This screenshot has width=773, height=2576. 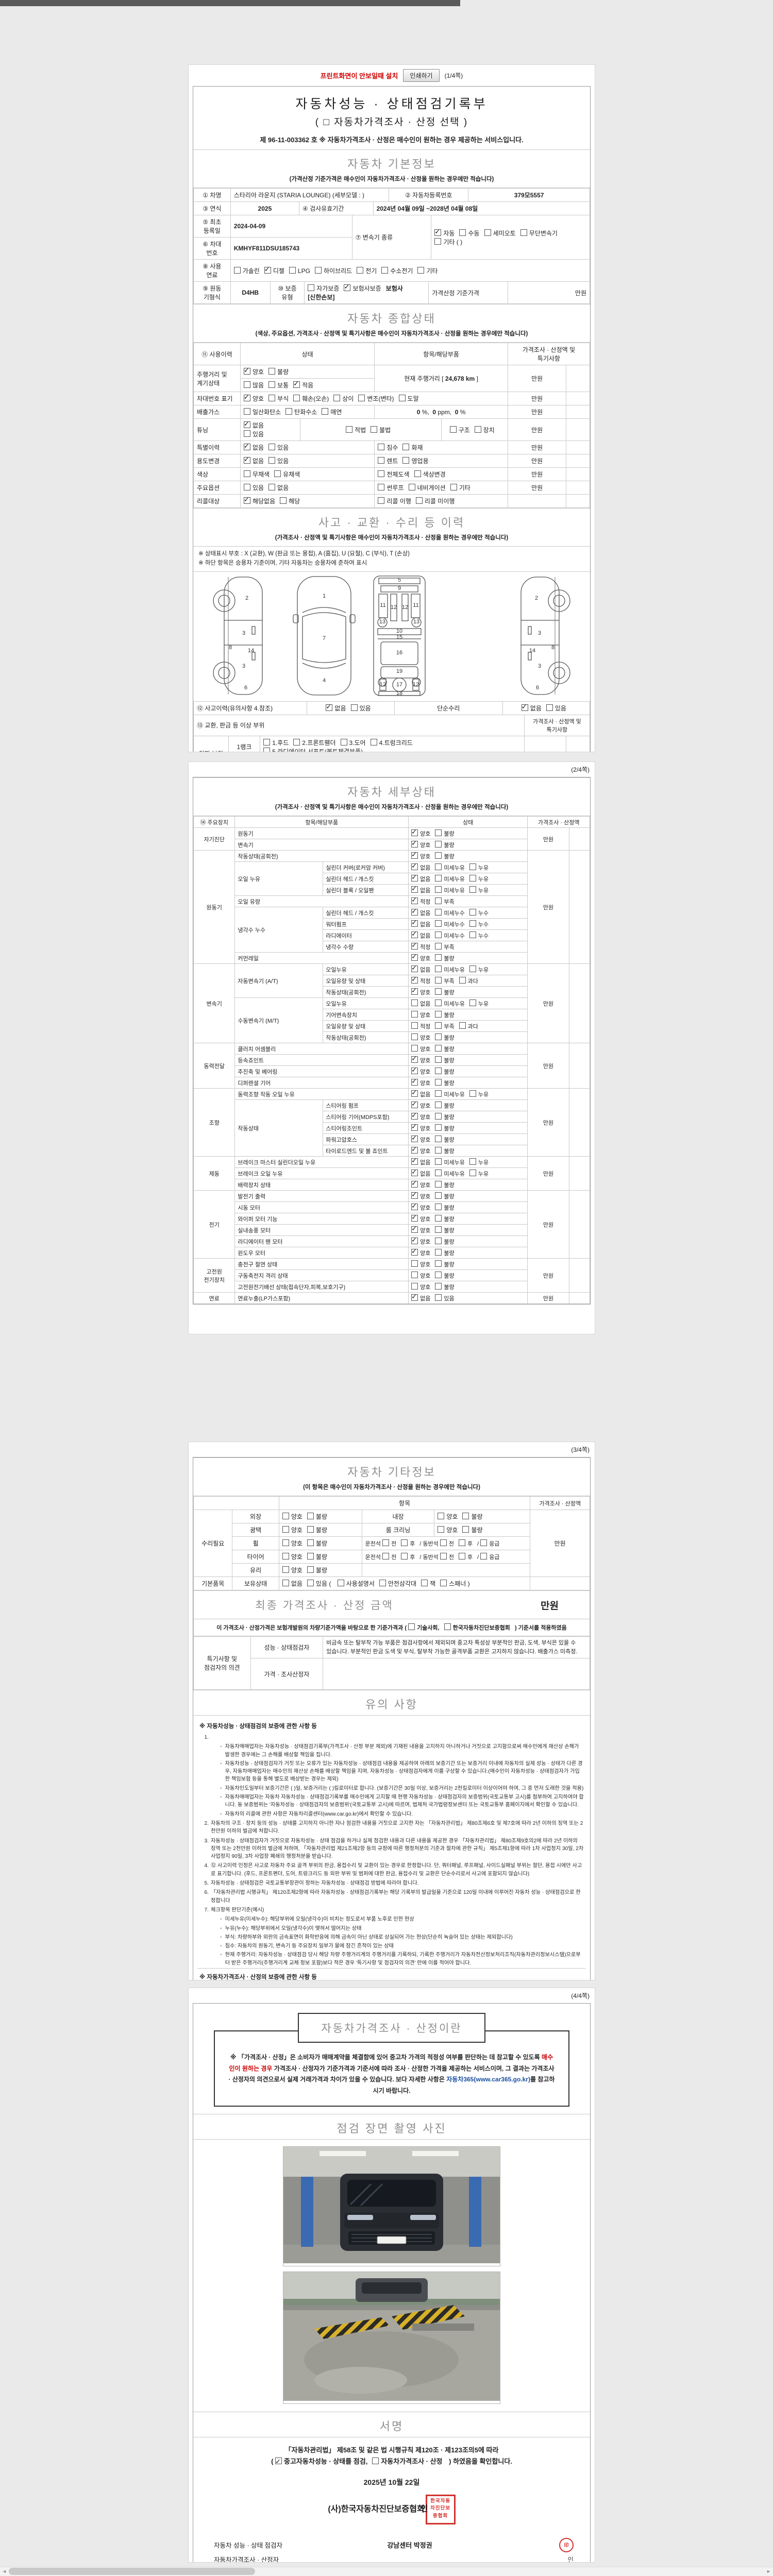 What do you see at coordinates (362, 288) in the screenshot?
I see `option: 보험사보증` at bounding box center [362, 288].